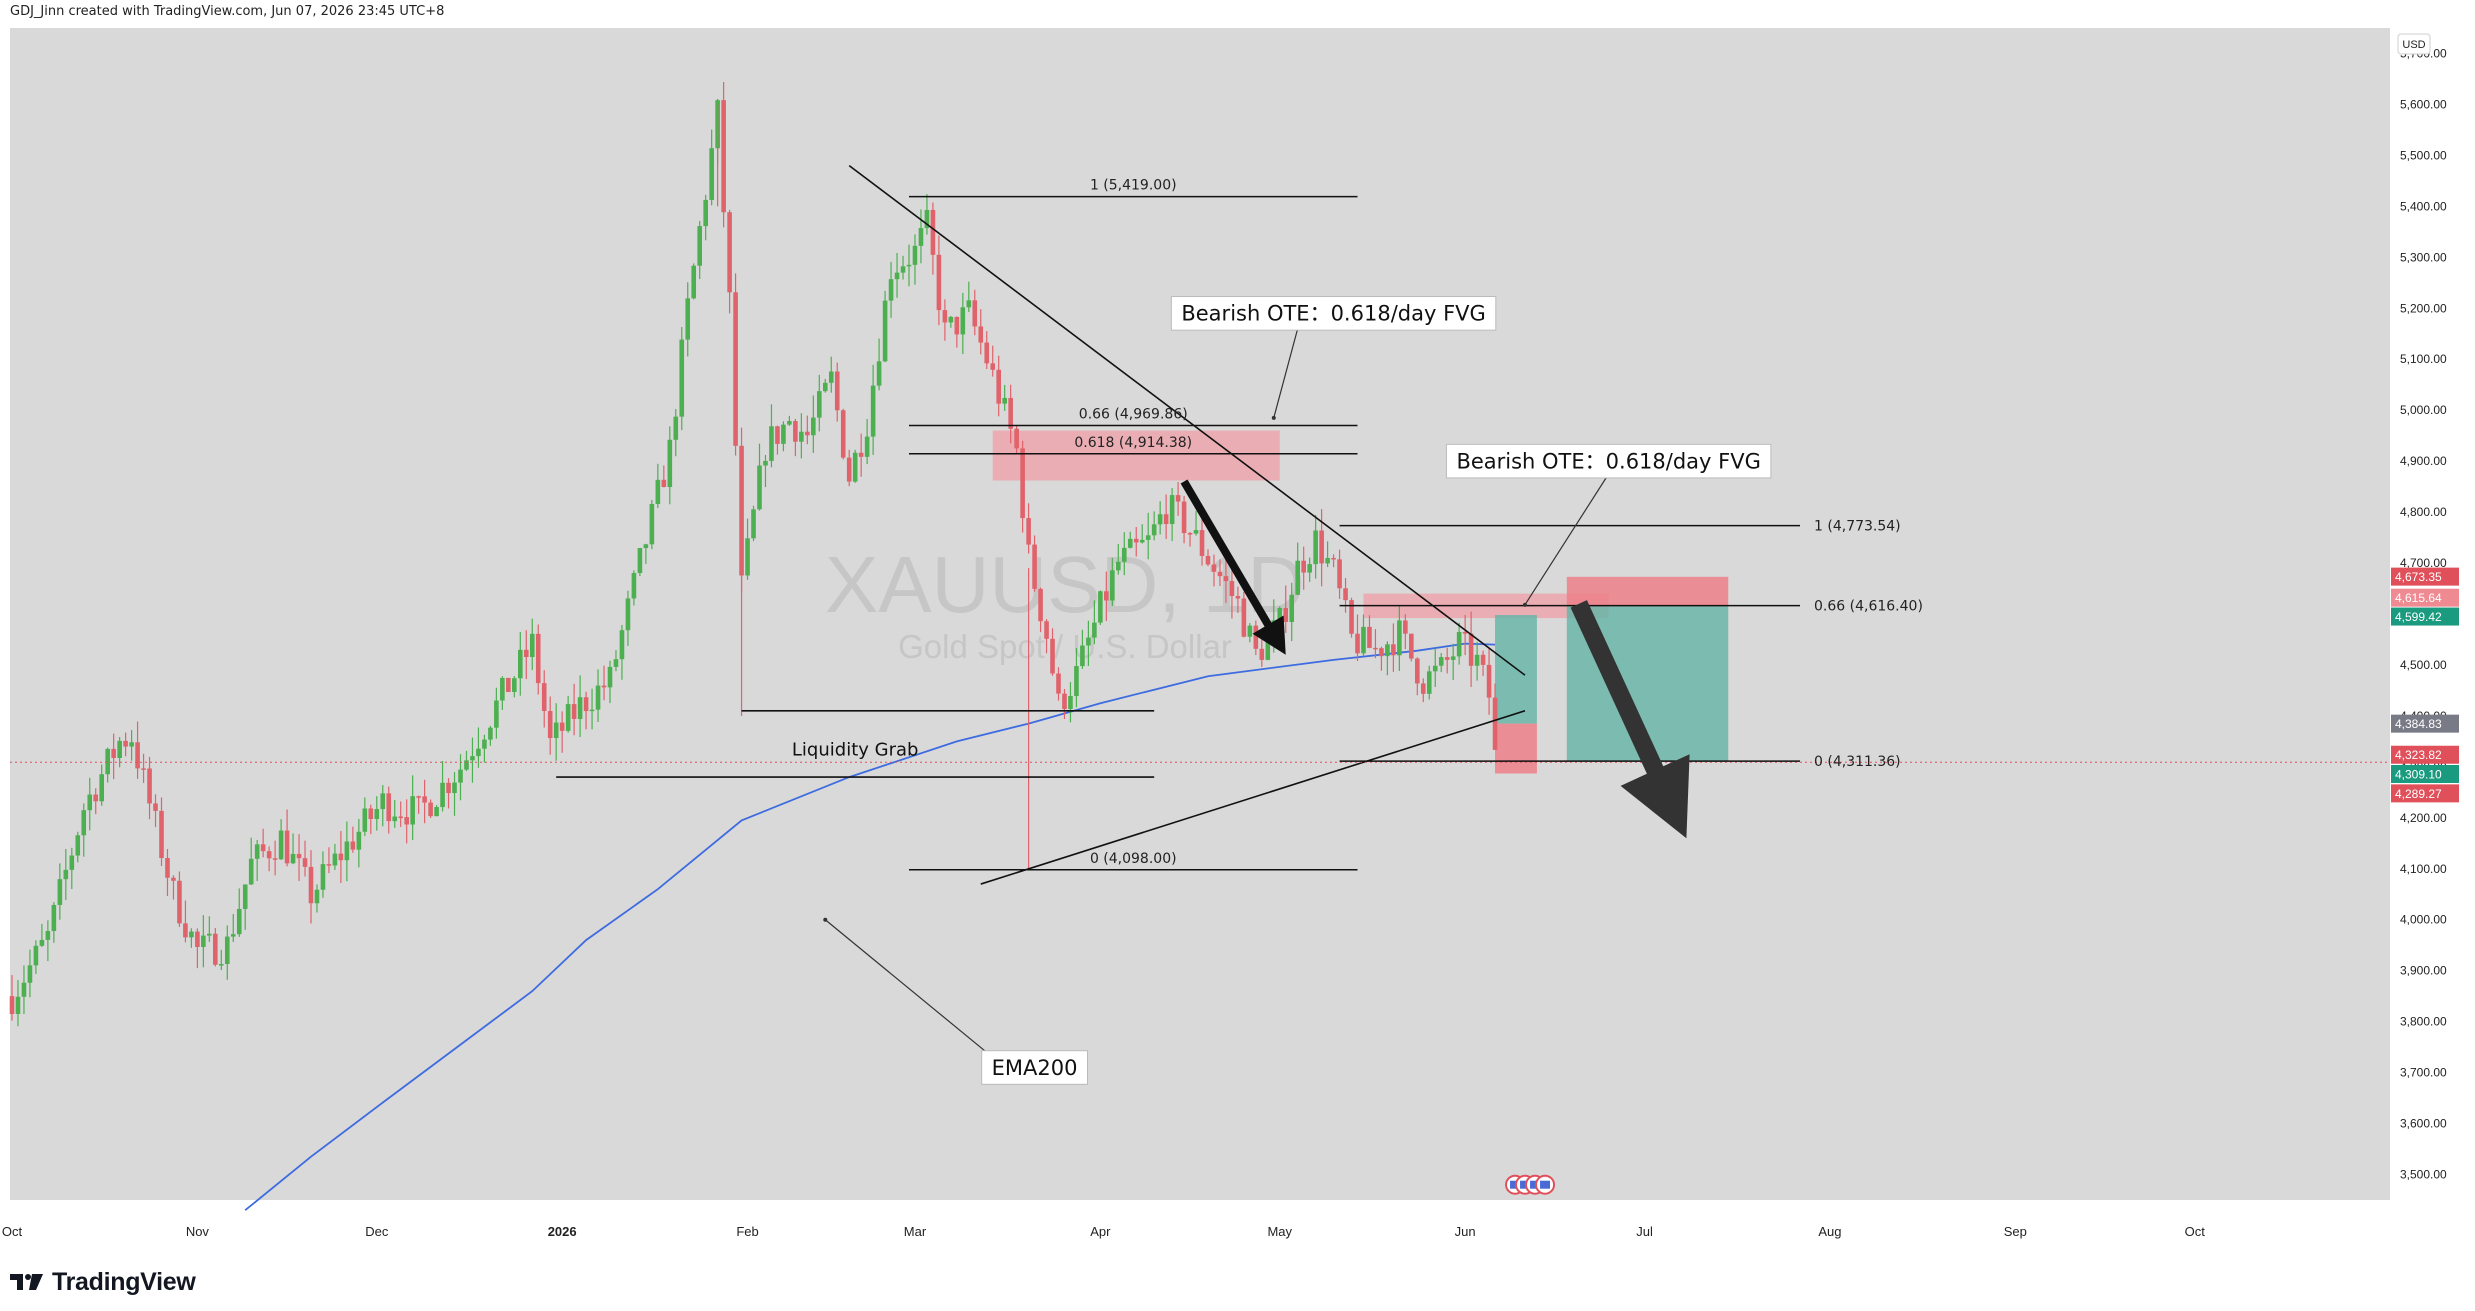 This screenshot has width=2475, height=1311. What do you see at coordinates (909, 988) in the screenshot?
I see `callout-line` at bounding box center [909, 988].